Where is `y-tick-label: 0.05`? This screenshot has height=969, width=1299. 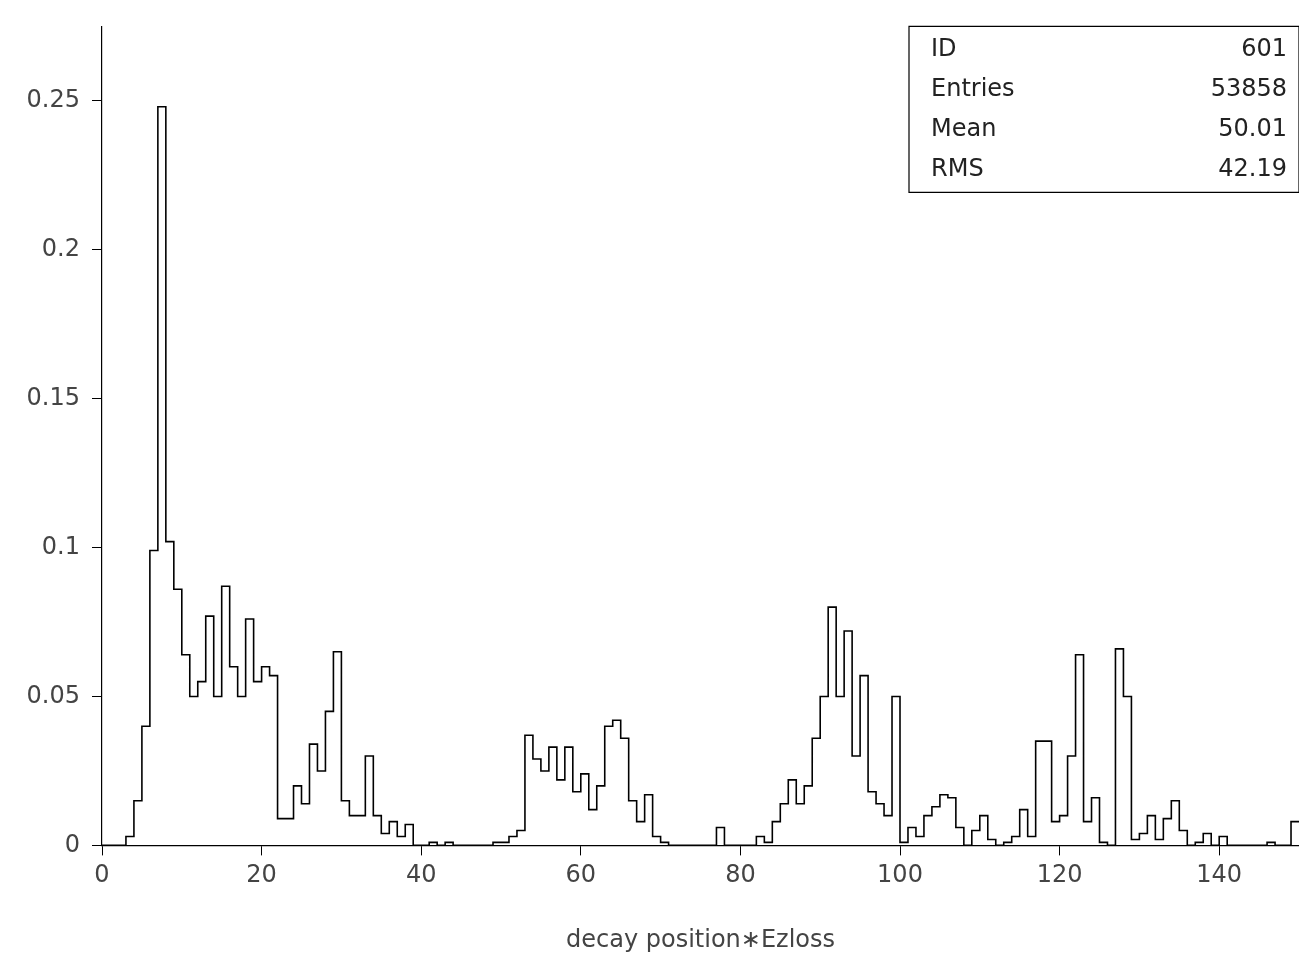 y-tick-label: 0.05 is located at coordinates (53, 694).